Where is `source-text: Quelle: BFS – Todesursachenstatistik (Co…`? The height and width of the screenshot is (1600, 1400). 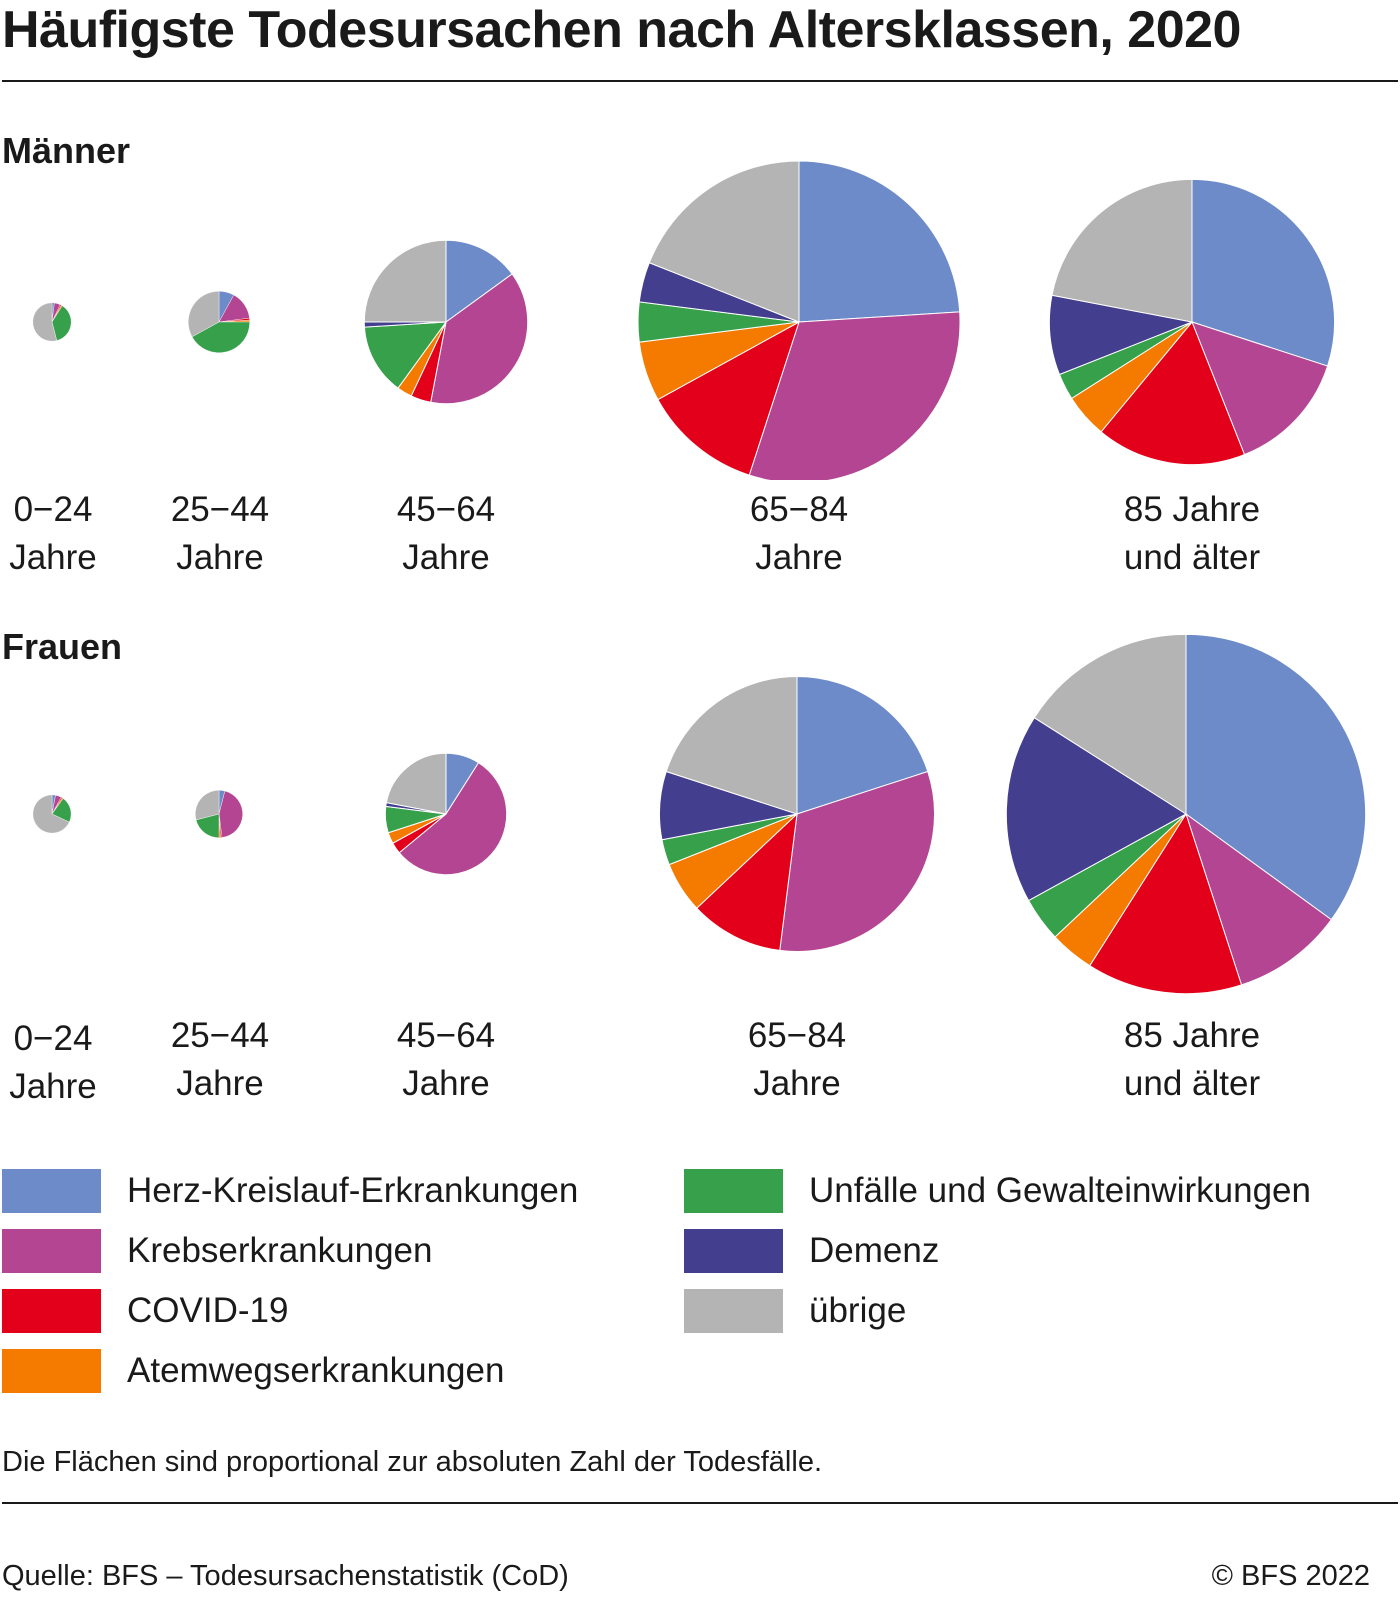 source-text: Quelle: BFS – Todesursachenstatistik (Co… is located at coordinates (285, 1576).